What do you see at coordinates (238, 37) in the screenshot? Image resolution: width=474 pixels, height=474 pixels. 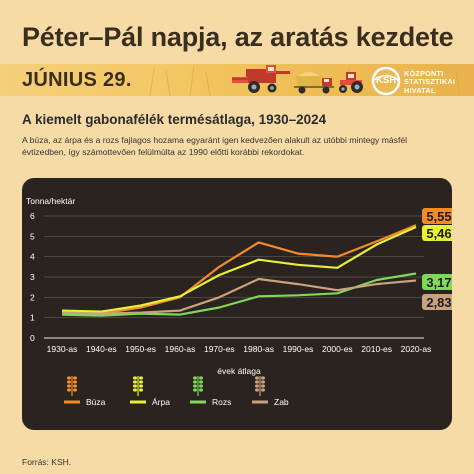 I see `page-title: Péter–Pál napja, az aratás kezdete` at bounding box center [238, 37].